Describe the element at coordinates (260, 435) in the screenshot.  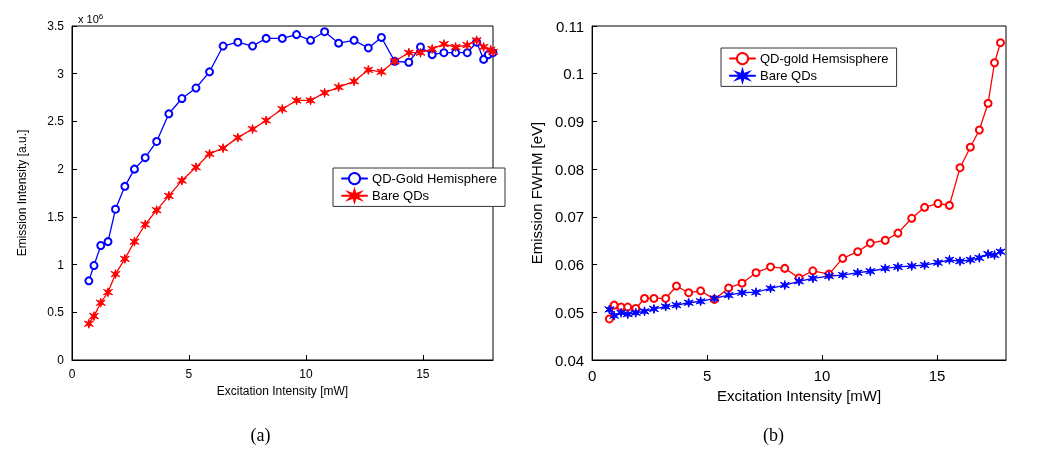
I see `text: (a)` at that location.